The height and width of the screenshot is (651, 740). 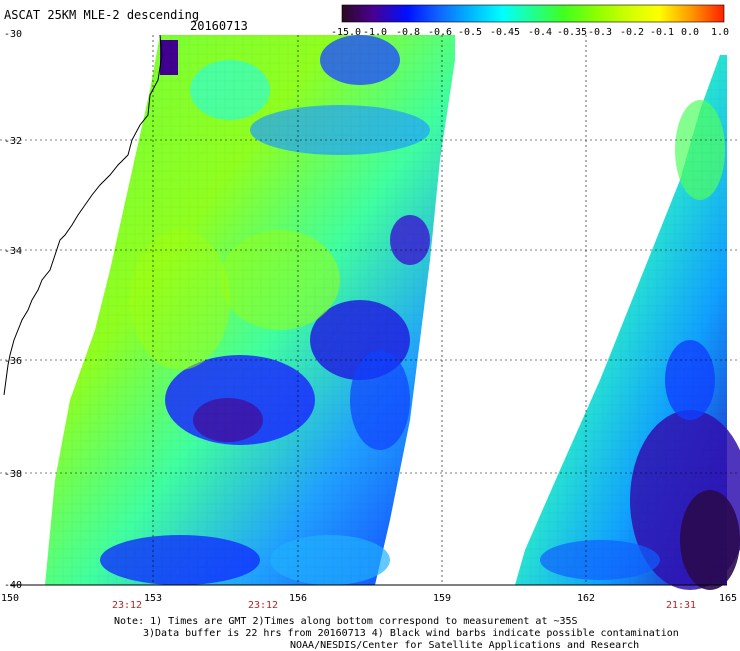 What do you see at coordinates (586, 598) in the screenshot?
I see `lon-label: 162` at bounding box center [586, 598].